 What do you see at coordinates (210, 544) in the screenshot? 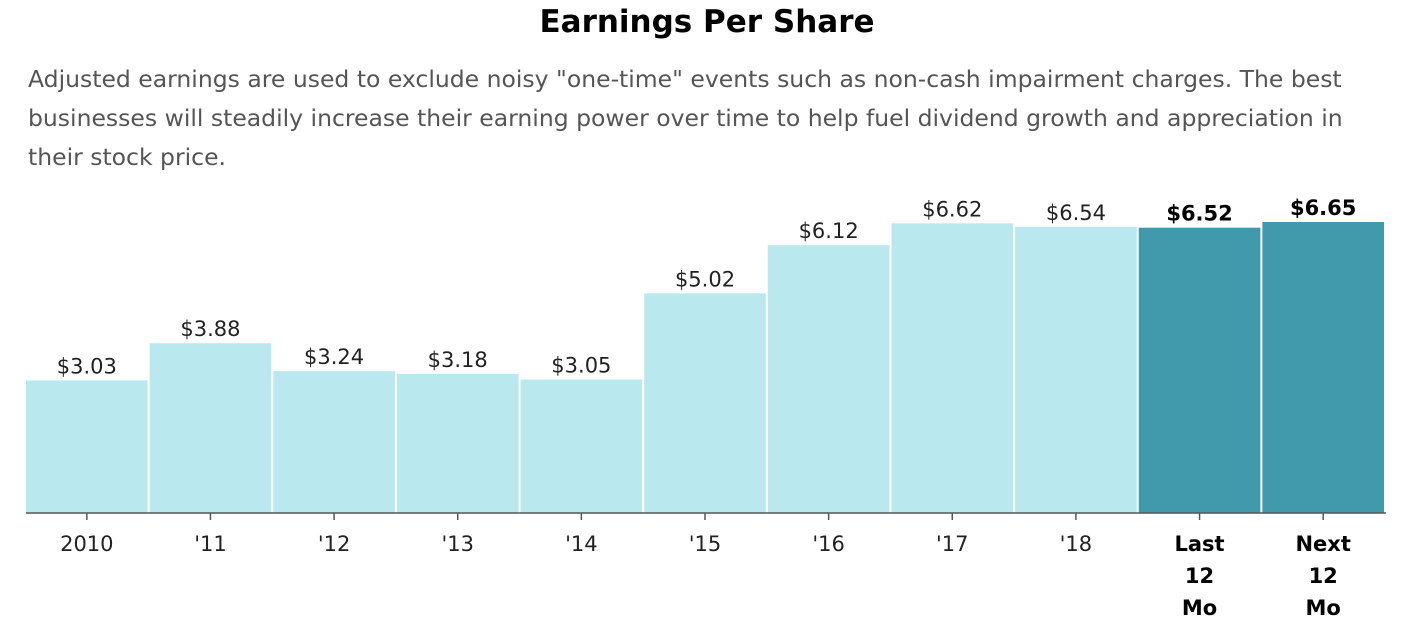
I see `x-tick-label-1: '11` at bounding box center [210, 544].